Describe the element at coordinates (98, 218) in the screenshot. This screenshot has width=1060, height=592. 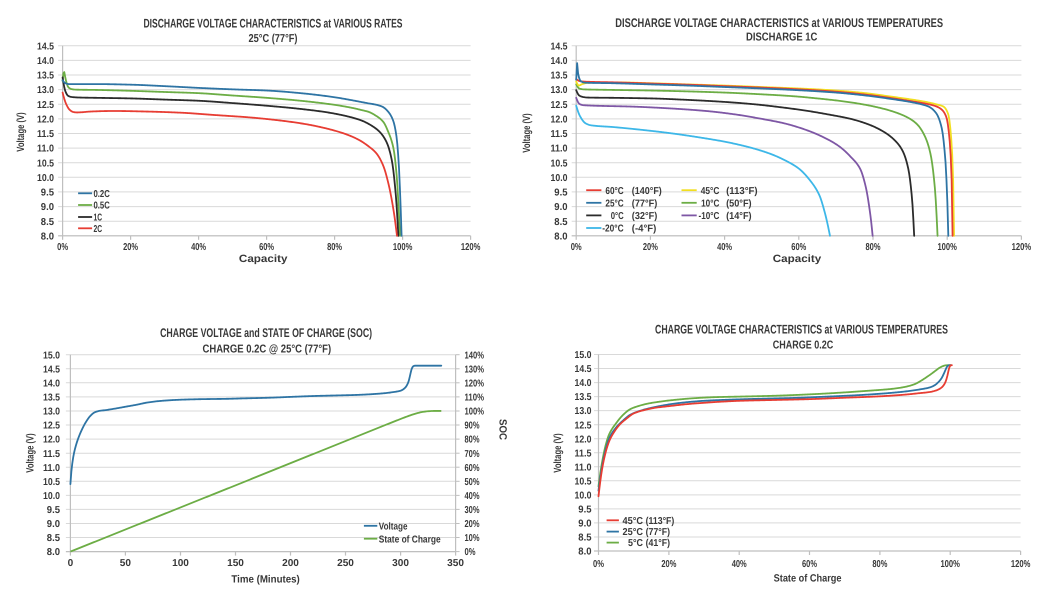
I see `svg-text: 1C` at that location.